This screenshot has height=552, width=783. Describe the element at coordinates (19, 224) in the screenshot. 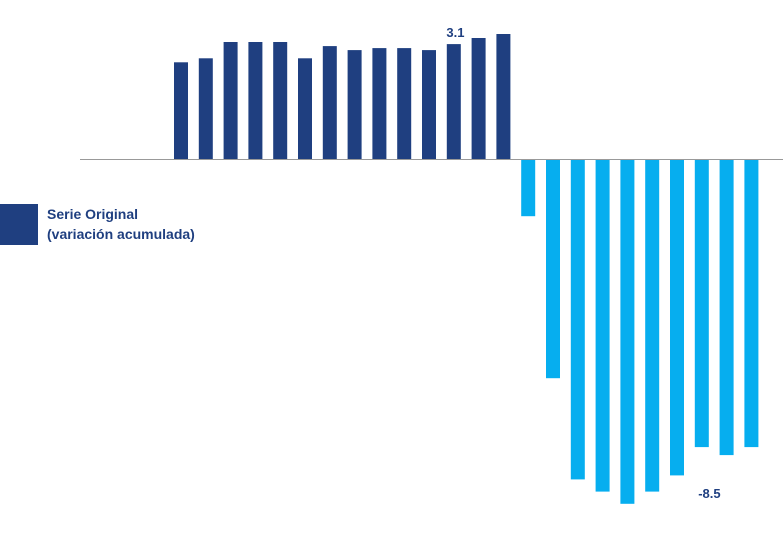

I see `legend-swatch` at that location.